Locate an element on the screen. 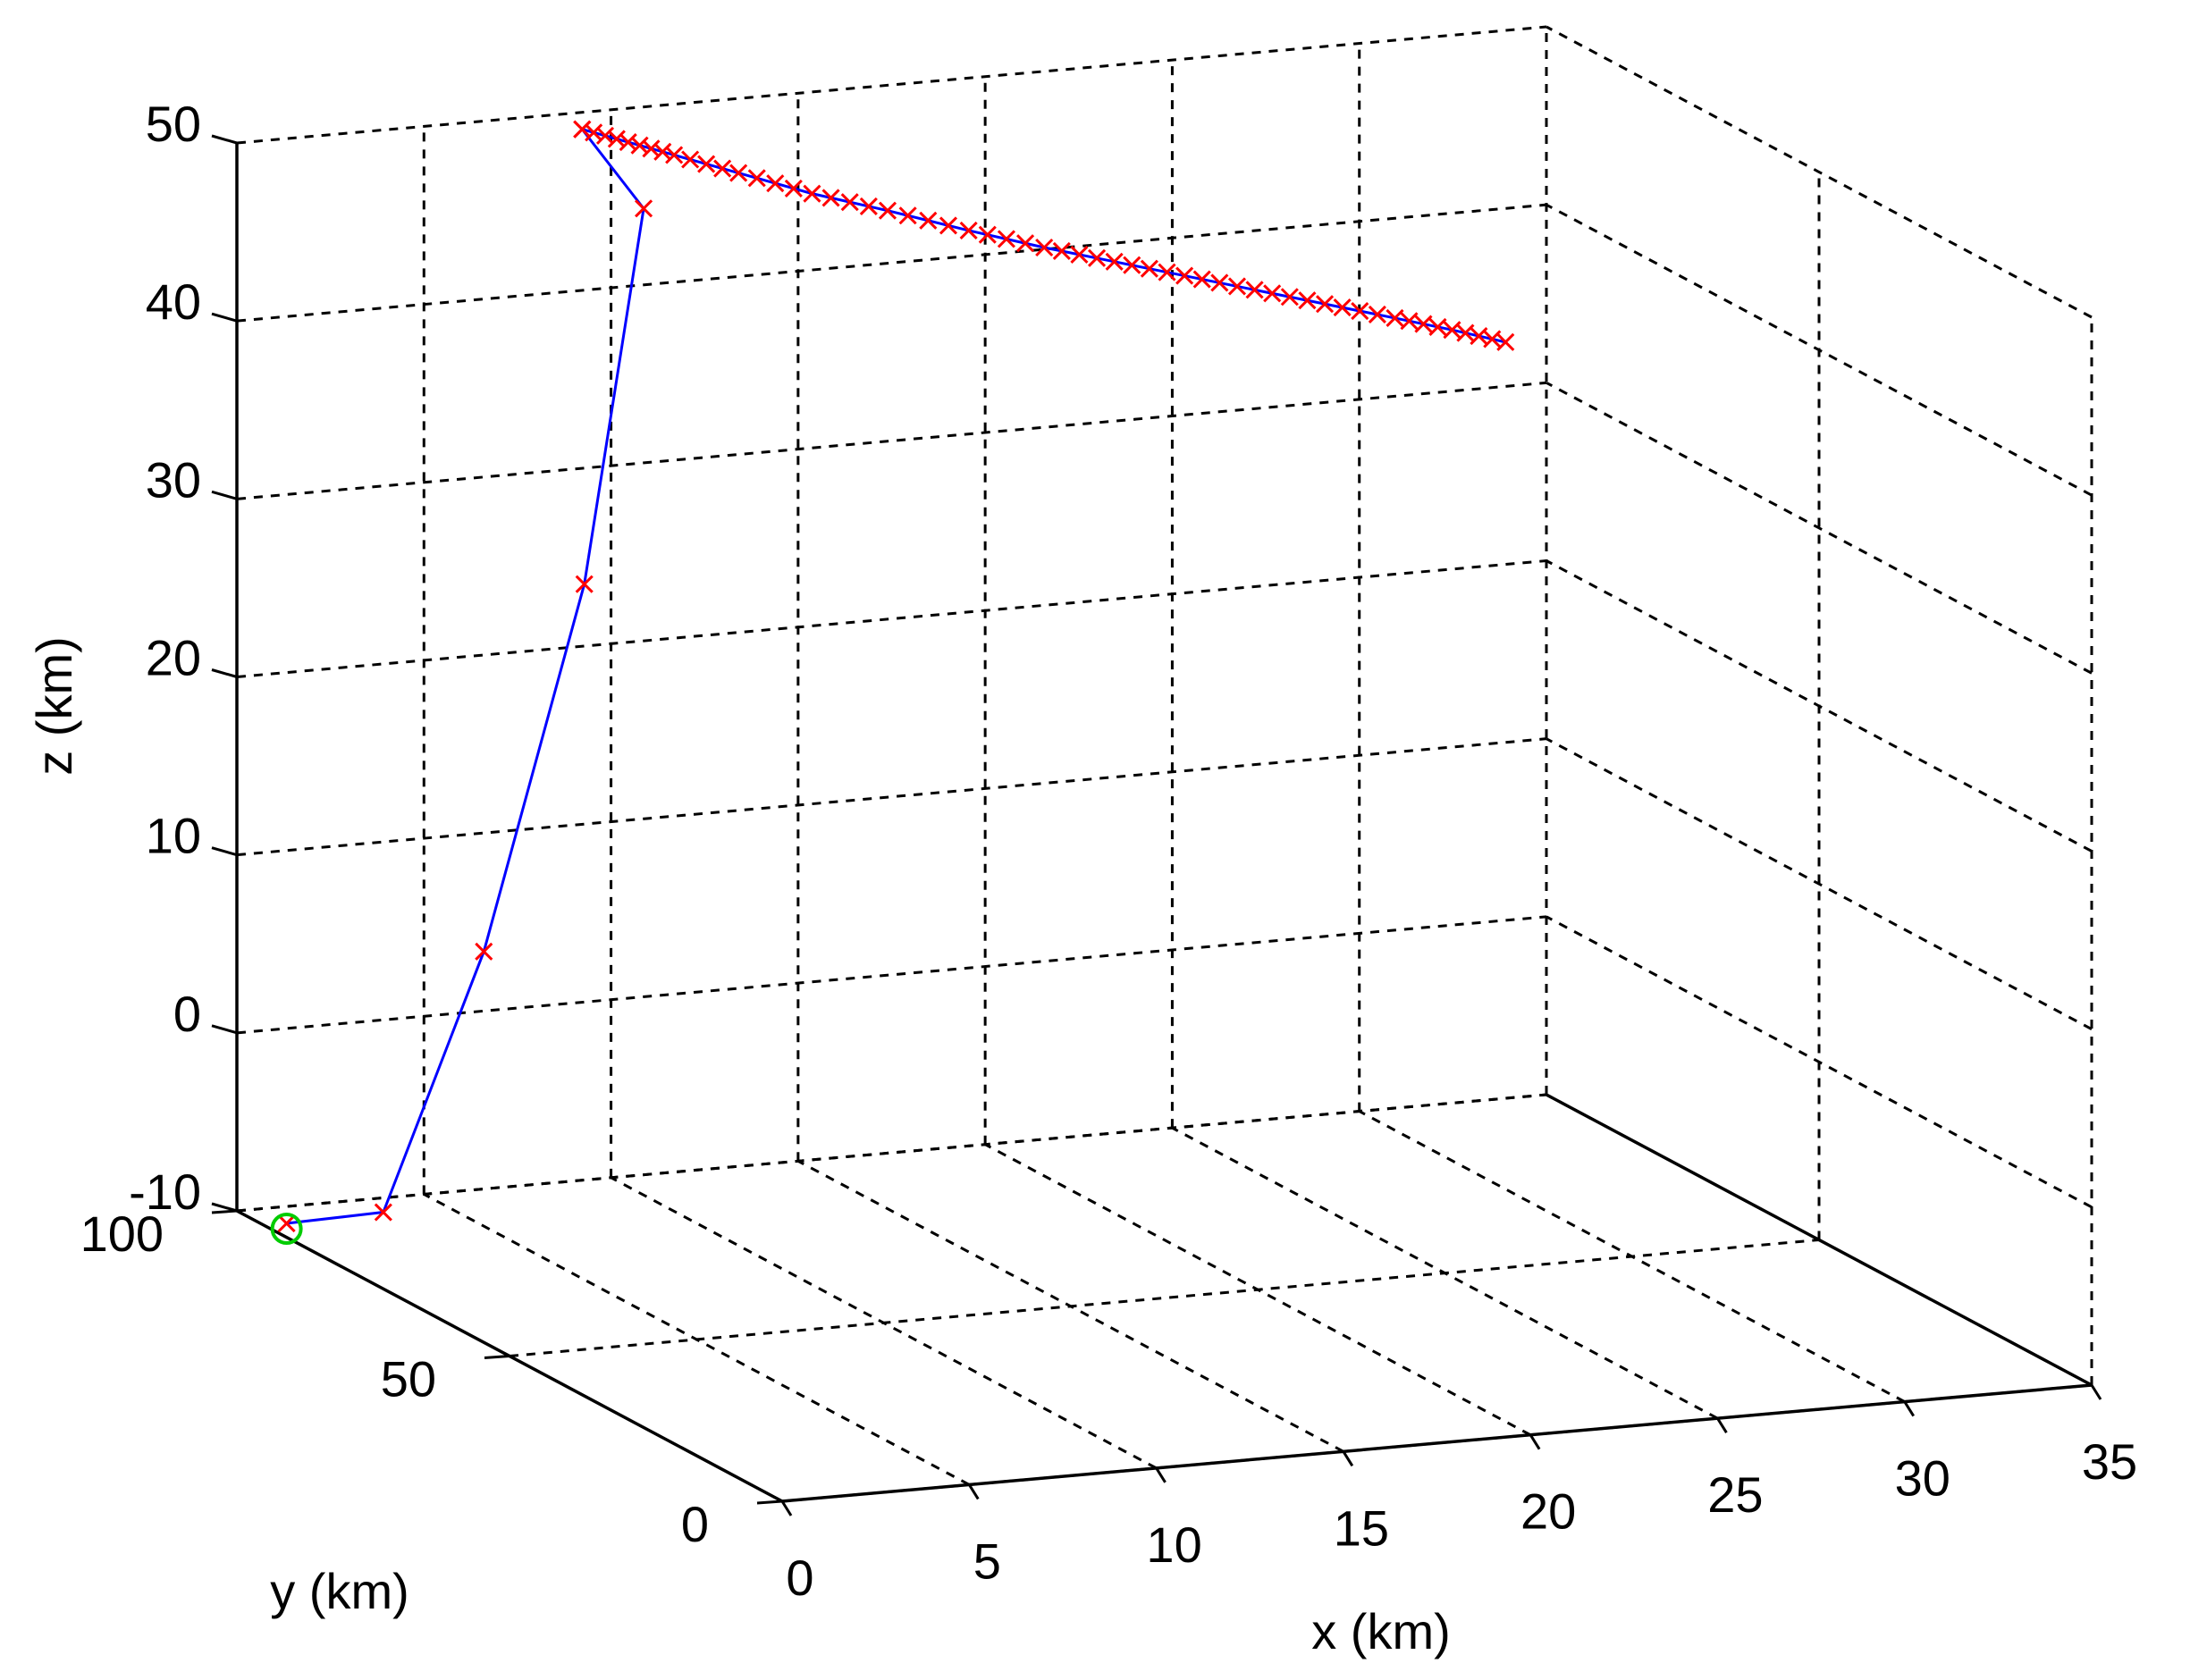  z-tick-label: -10 is located at coordinates (165, 1191).